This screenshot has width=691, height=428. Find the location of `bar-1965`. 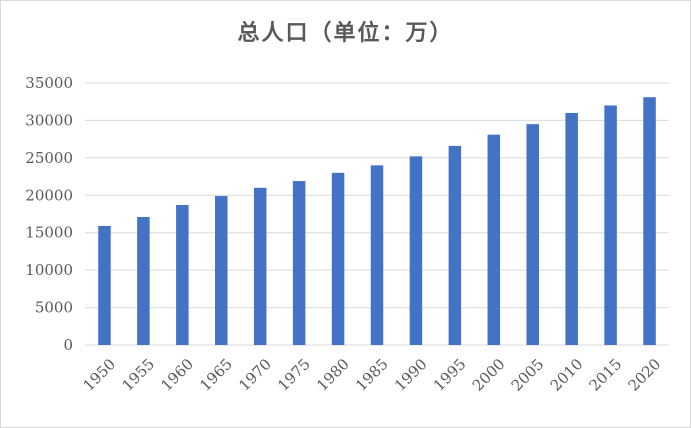

bar-1965 is located at coordinates (221, 270).